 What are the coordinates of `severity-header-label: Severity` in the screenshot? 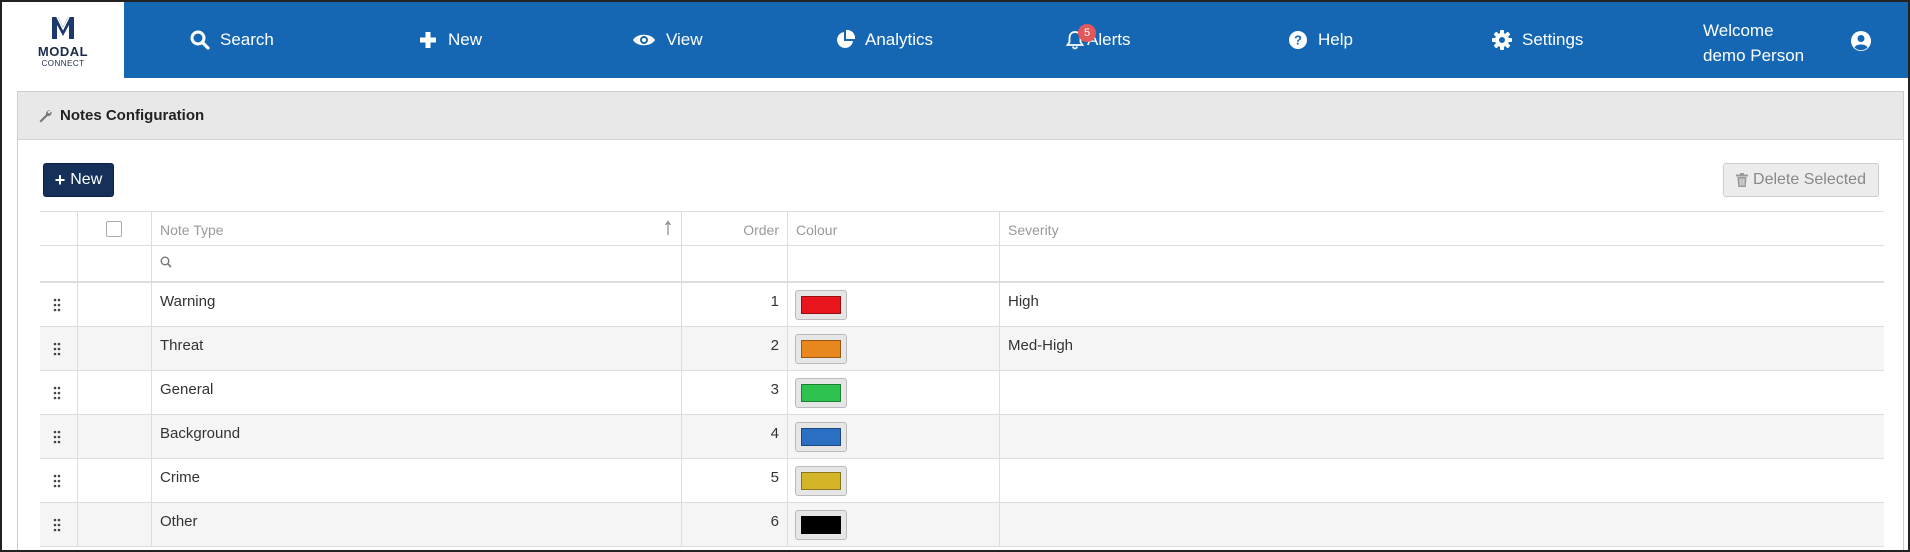 It's located at (1033, 230).